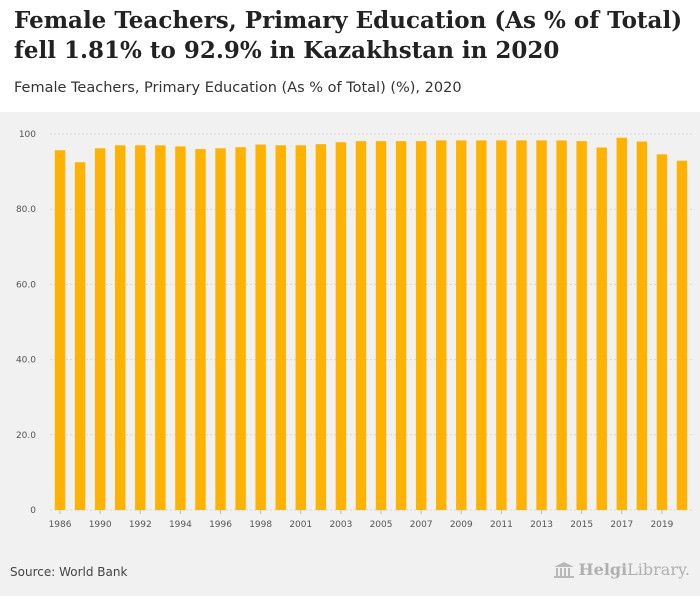  I want to click on logo-text: HelgiLibrary., so click(634, 569).